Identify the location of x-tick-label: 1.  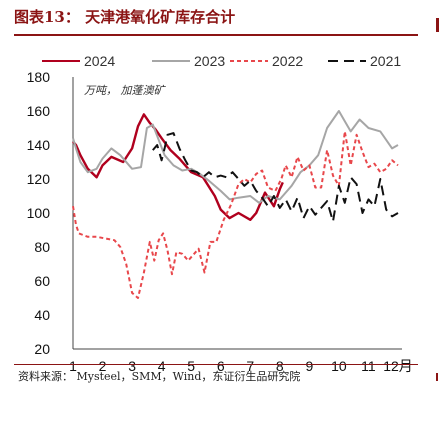
(73, 366).